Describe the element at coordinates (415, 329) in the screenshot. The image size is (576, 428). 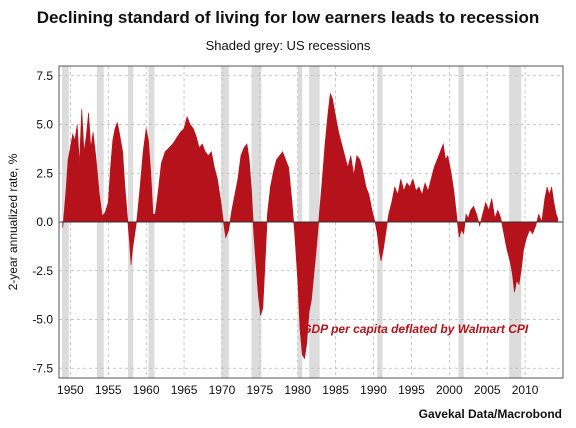
I see `series-annotation: GDP per capita deflated by Walmart CPI` at that location.